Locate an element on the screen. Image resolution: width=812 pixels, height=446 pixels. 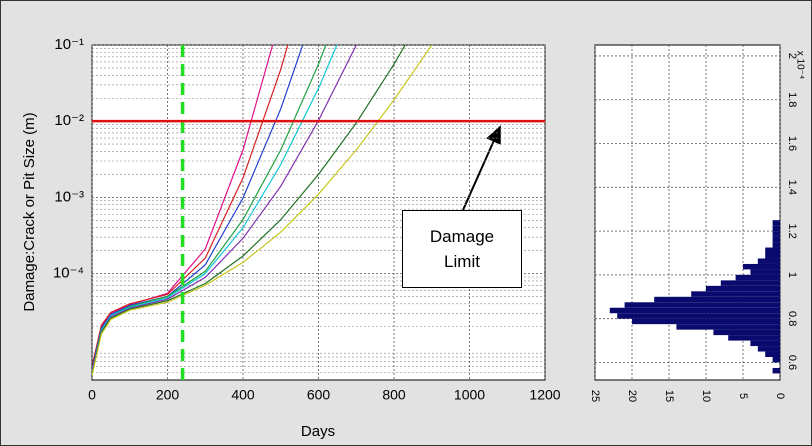
y-tick-label: 1.6 is located at coordinates (792, 143).